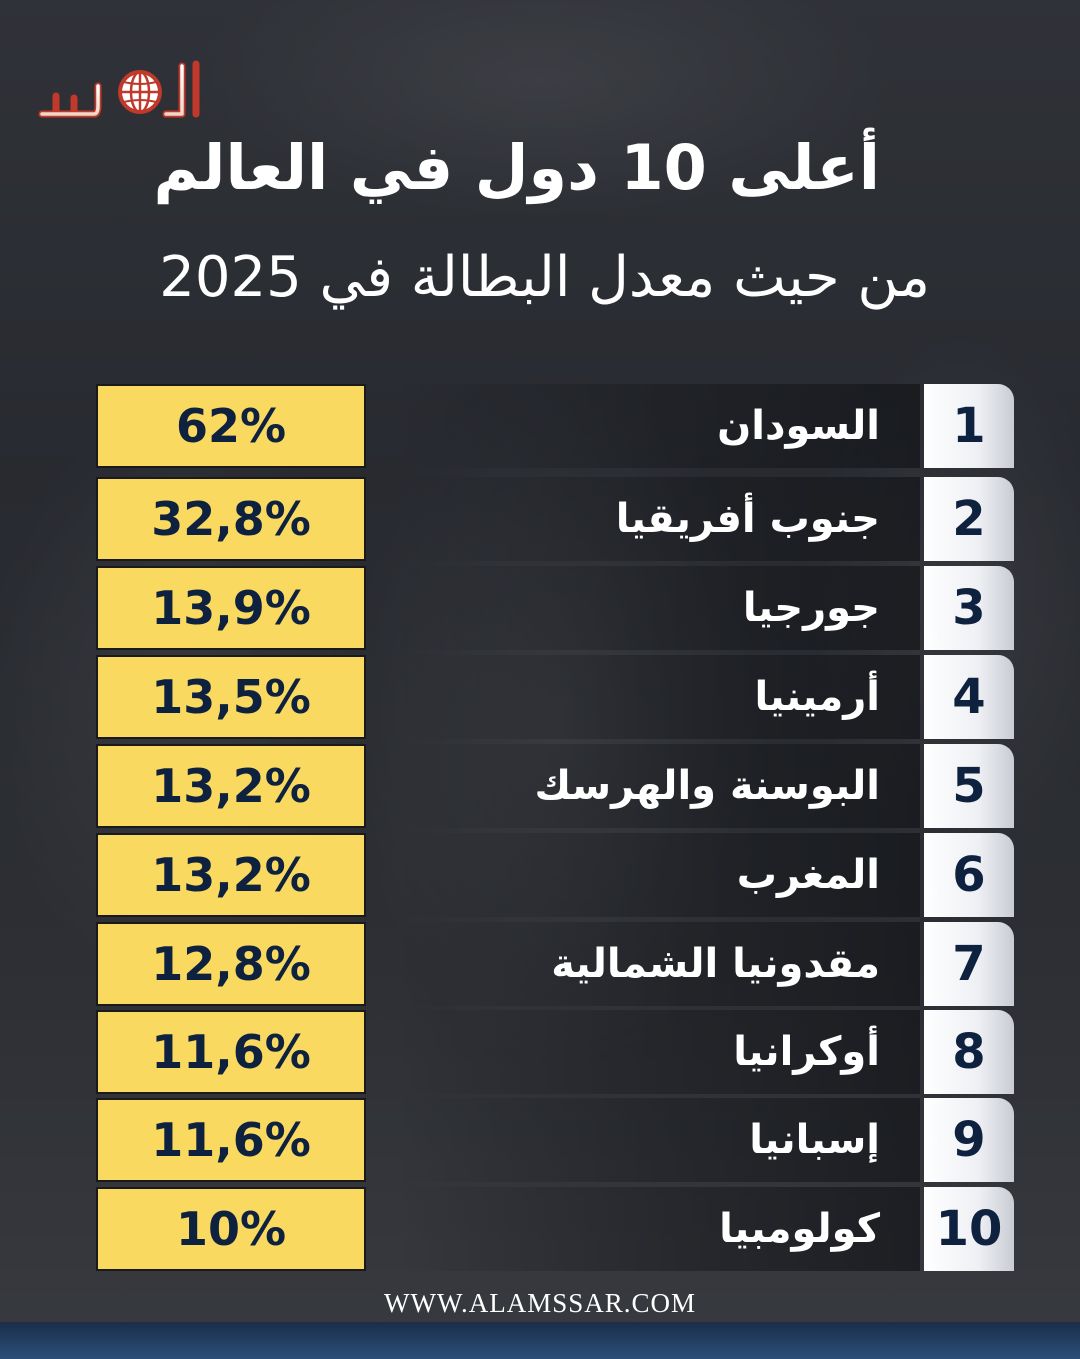 The image size is (1080, 1359). What do you see at coordinates (231, 608) in the screenshot?
I see `unemployment-value: 13,9%` at bounding box center [231, 608].